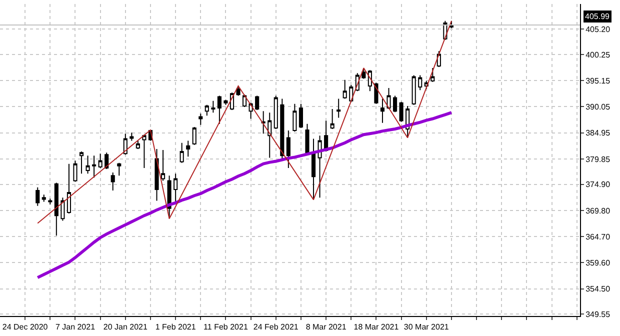  I want to click on y-tick-label: 349.55, so click(598, 315).